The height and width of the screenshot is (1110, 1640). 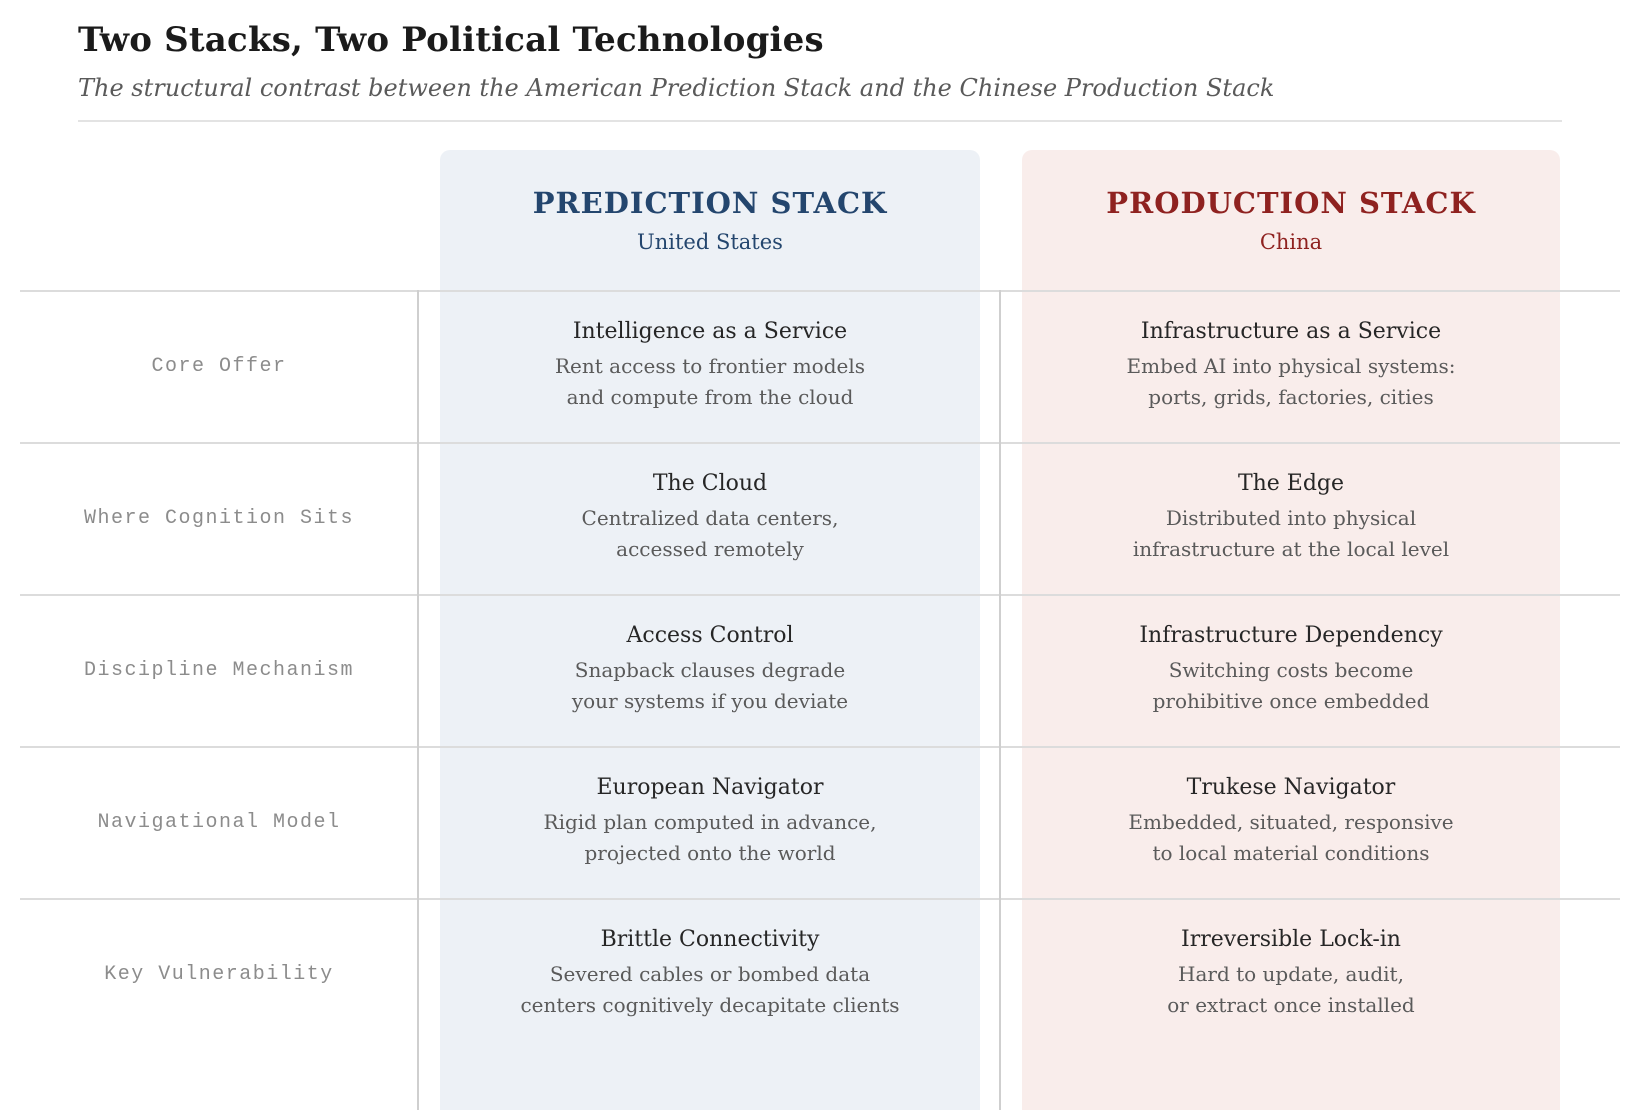 I want to click on production-column-header: PRODUCTION STACK China, so click(x=1291, y=220).